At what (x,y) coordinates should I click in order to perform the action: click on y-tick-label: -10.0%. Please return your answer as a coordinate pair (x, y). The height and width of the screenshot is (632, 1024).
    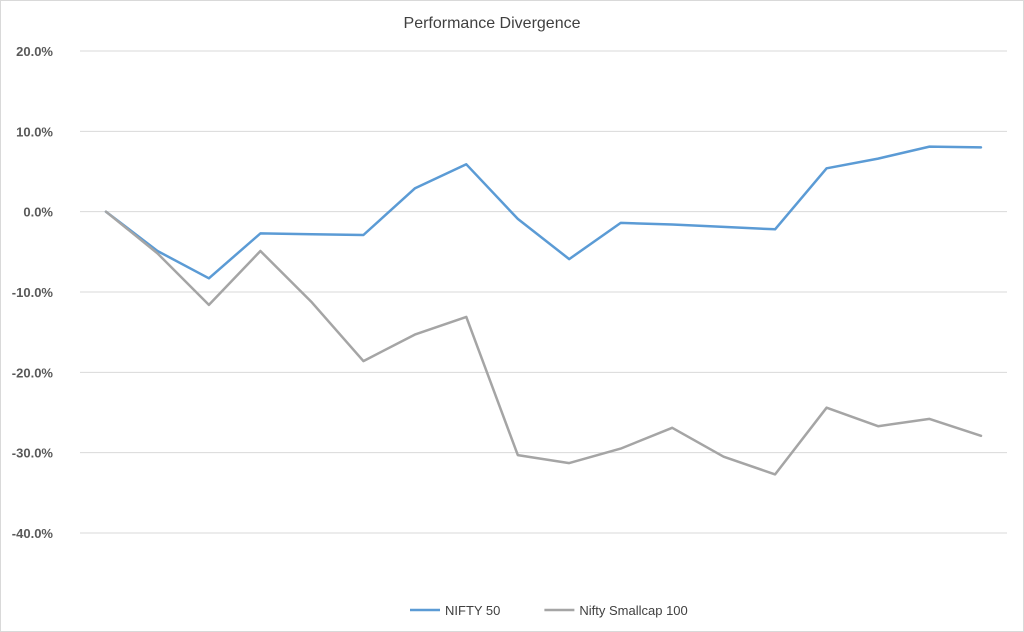
    Looking at the image, I should click on (33, 292).